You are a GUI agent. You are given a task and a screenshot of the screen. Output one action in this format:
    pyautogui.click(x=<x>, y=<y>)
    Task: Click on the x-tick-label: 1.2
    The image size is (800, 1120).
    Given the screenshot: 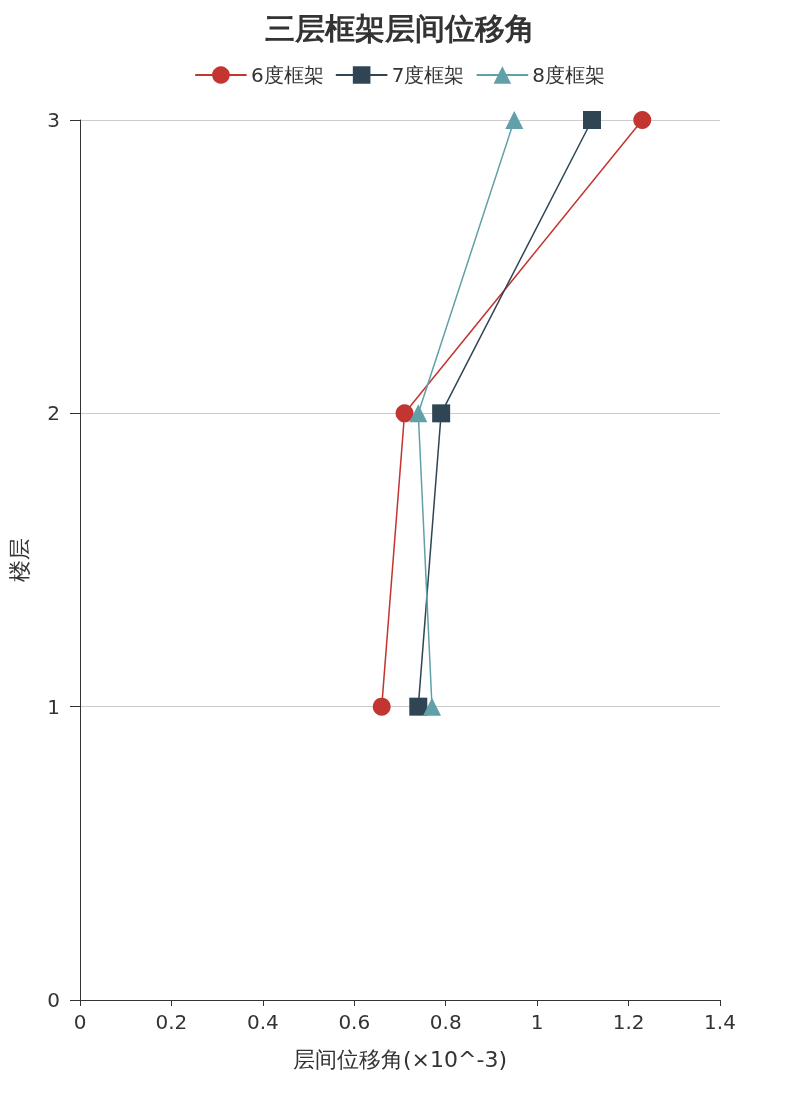 What is the action you would take?
    pyautogui.click(x=628, y=1022)
    